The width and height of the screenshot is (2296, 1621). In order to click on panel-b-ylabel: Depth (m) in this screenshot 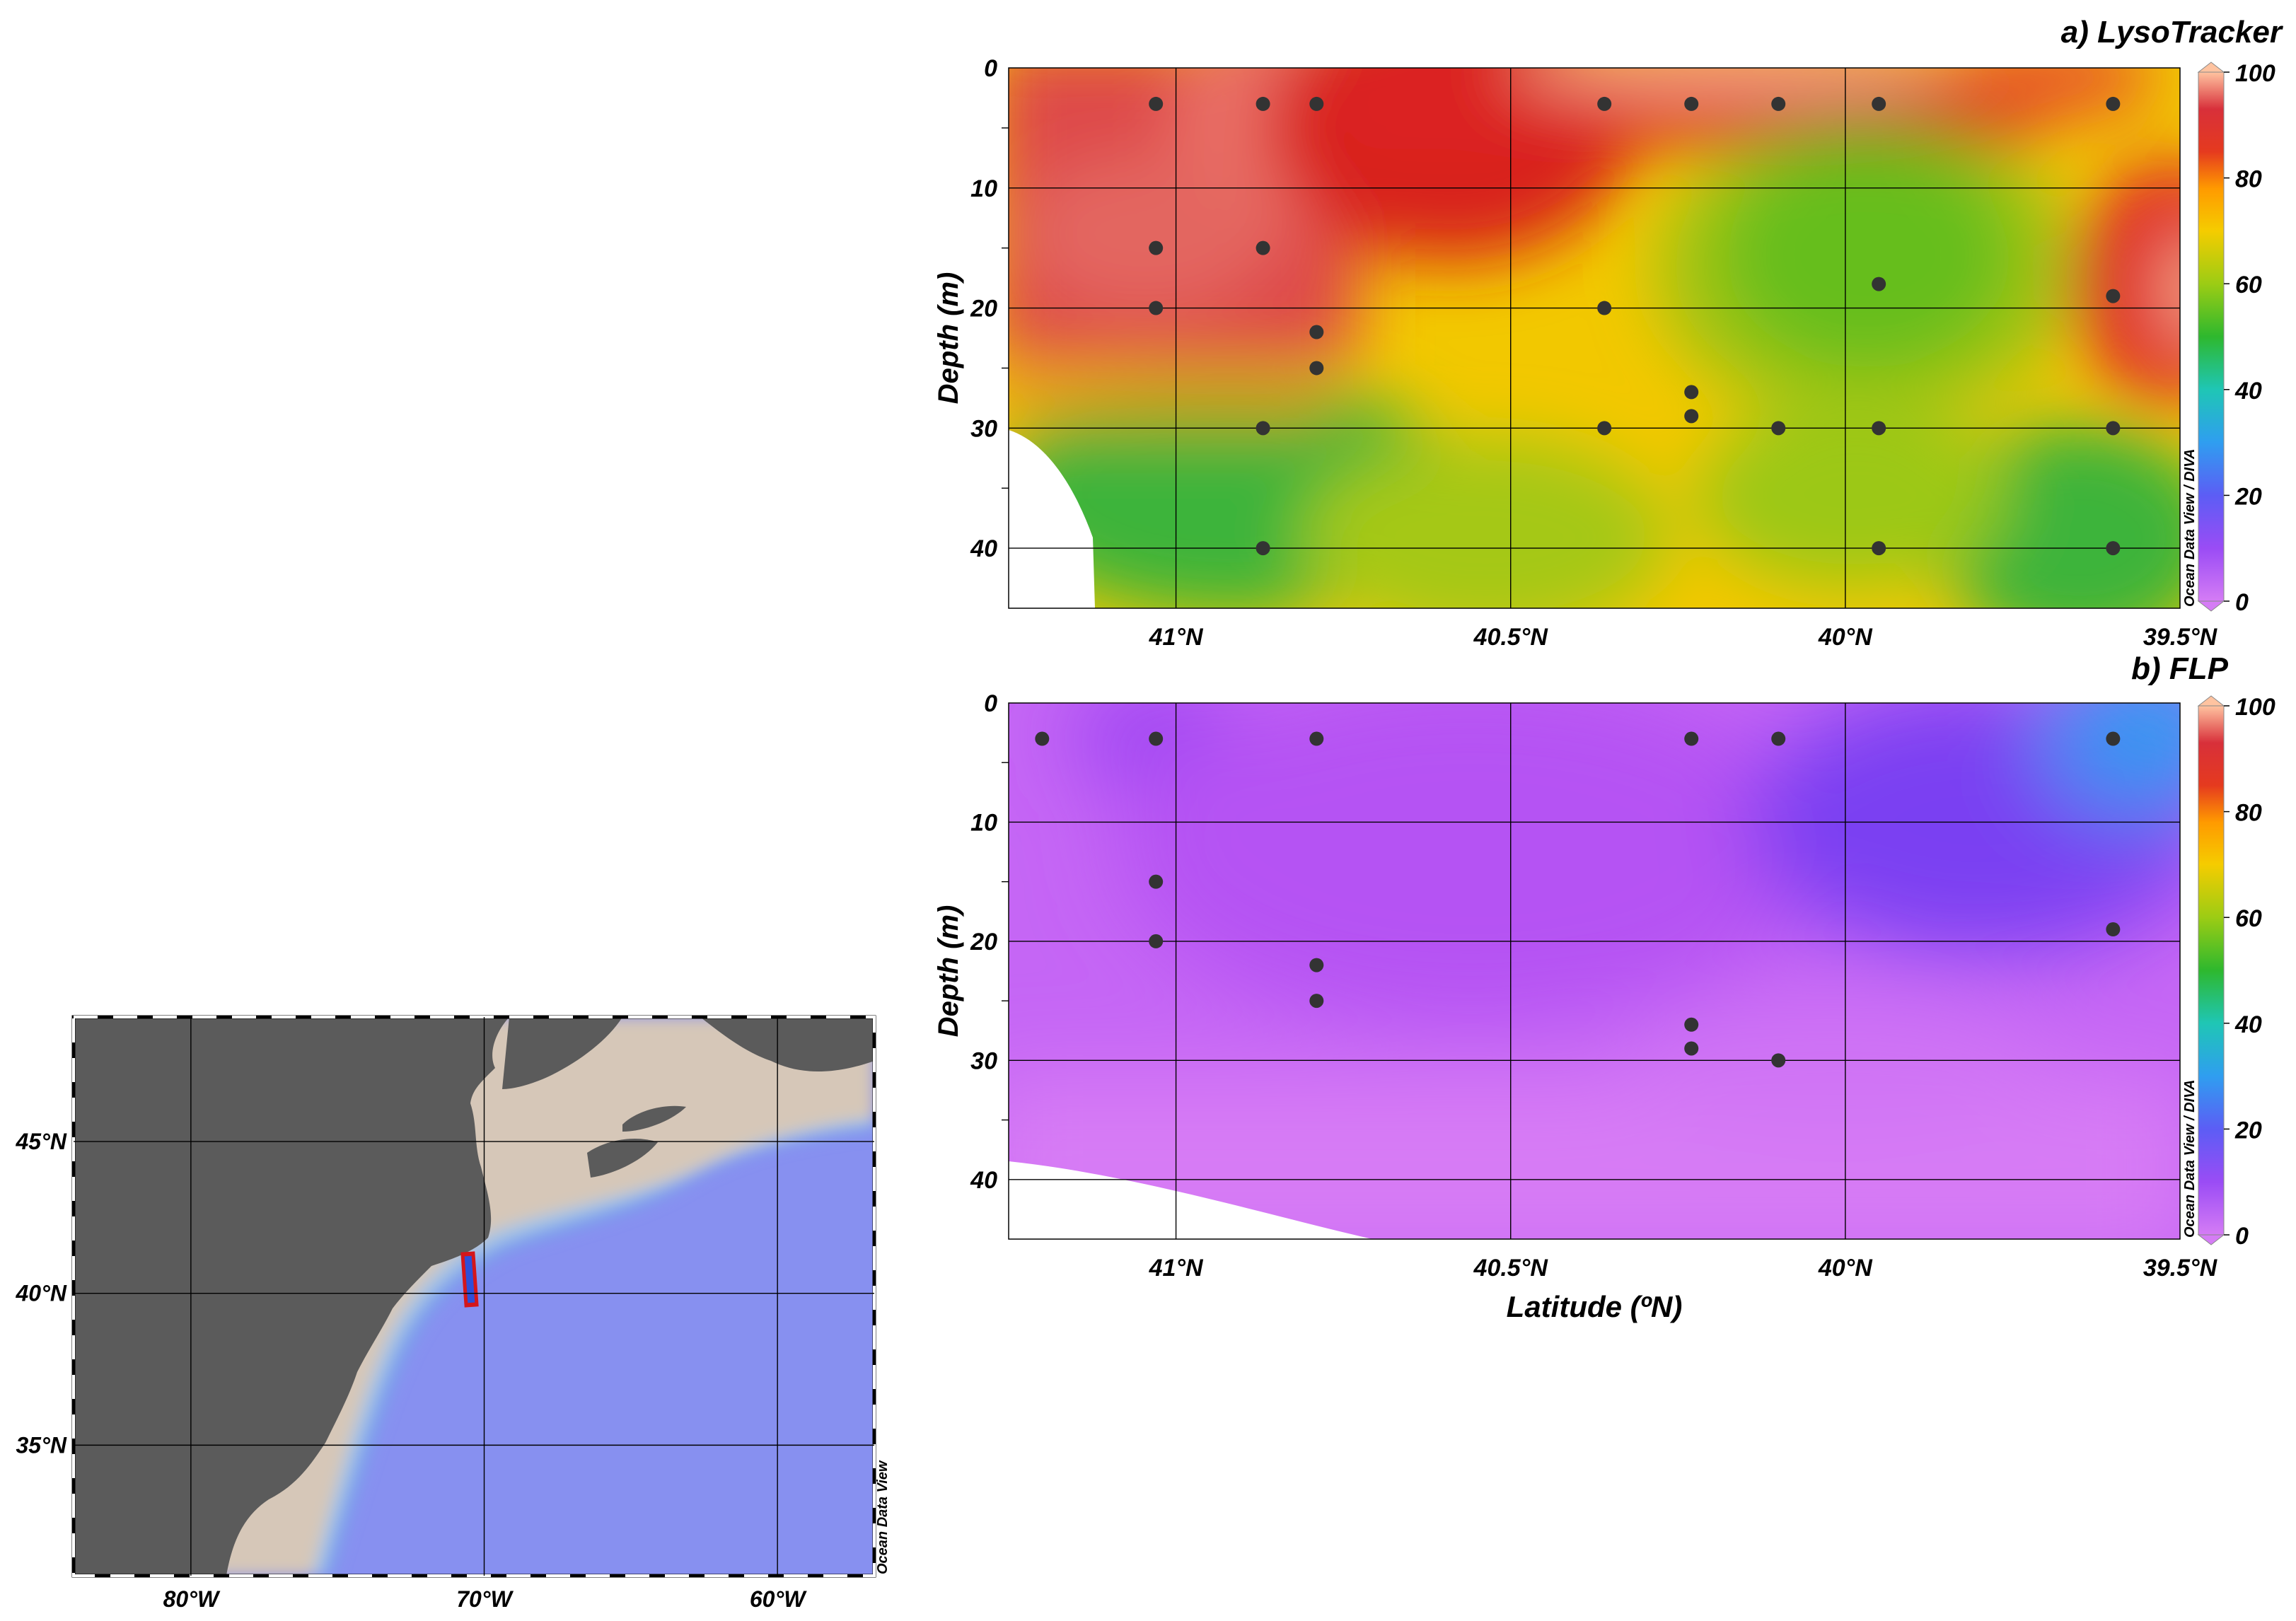, I will do `click(948, 971)`.